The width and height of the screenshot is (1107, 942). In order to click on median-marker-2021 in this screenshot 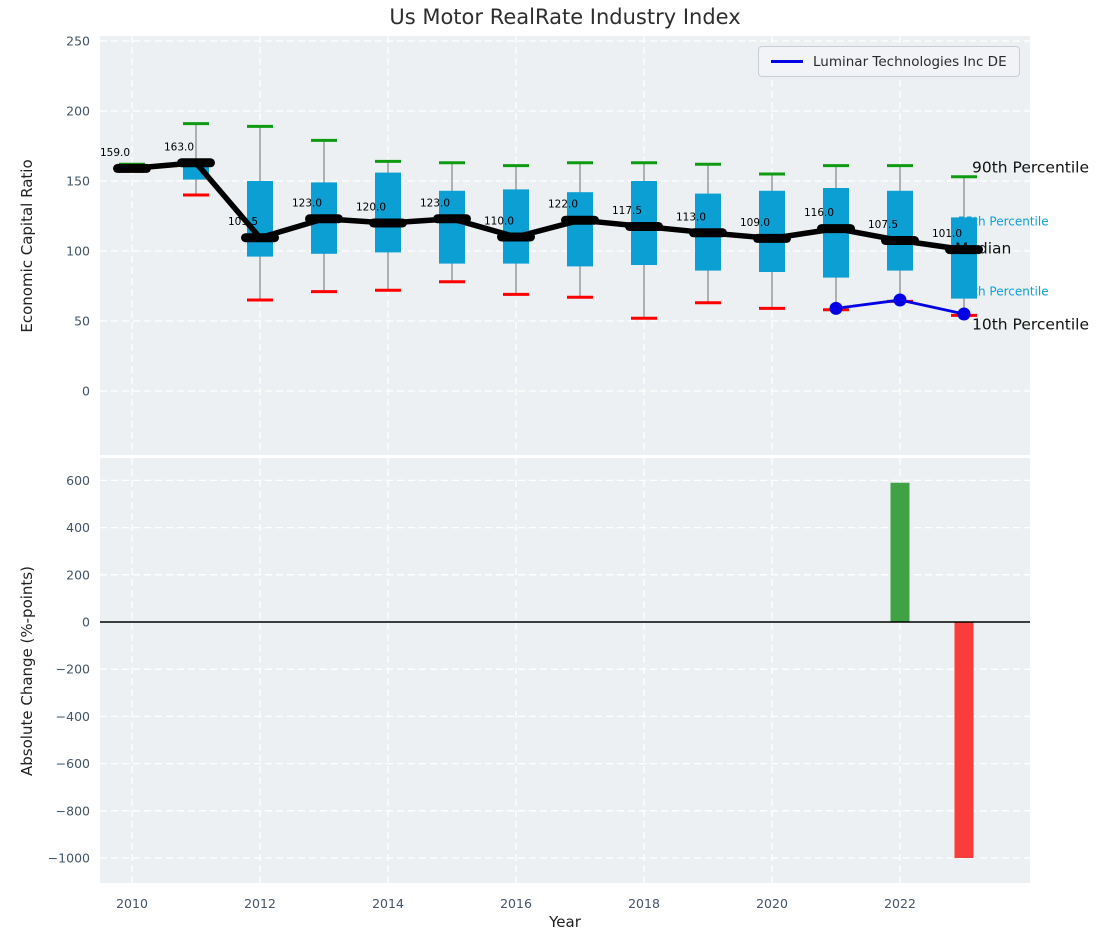, I will do `click(836, 229)`.